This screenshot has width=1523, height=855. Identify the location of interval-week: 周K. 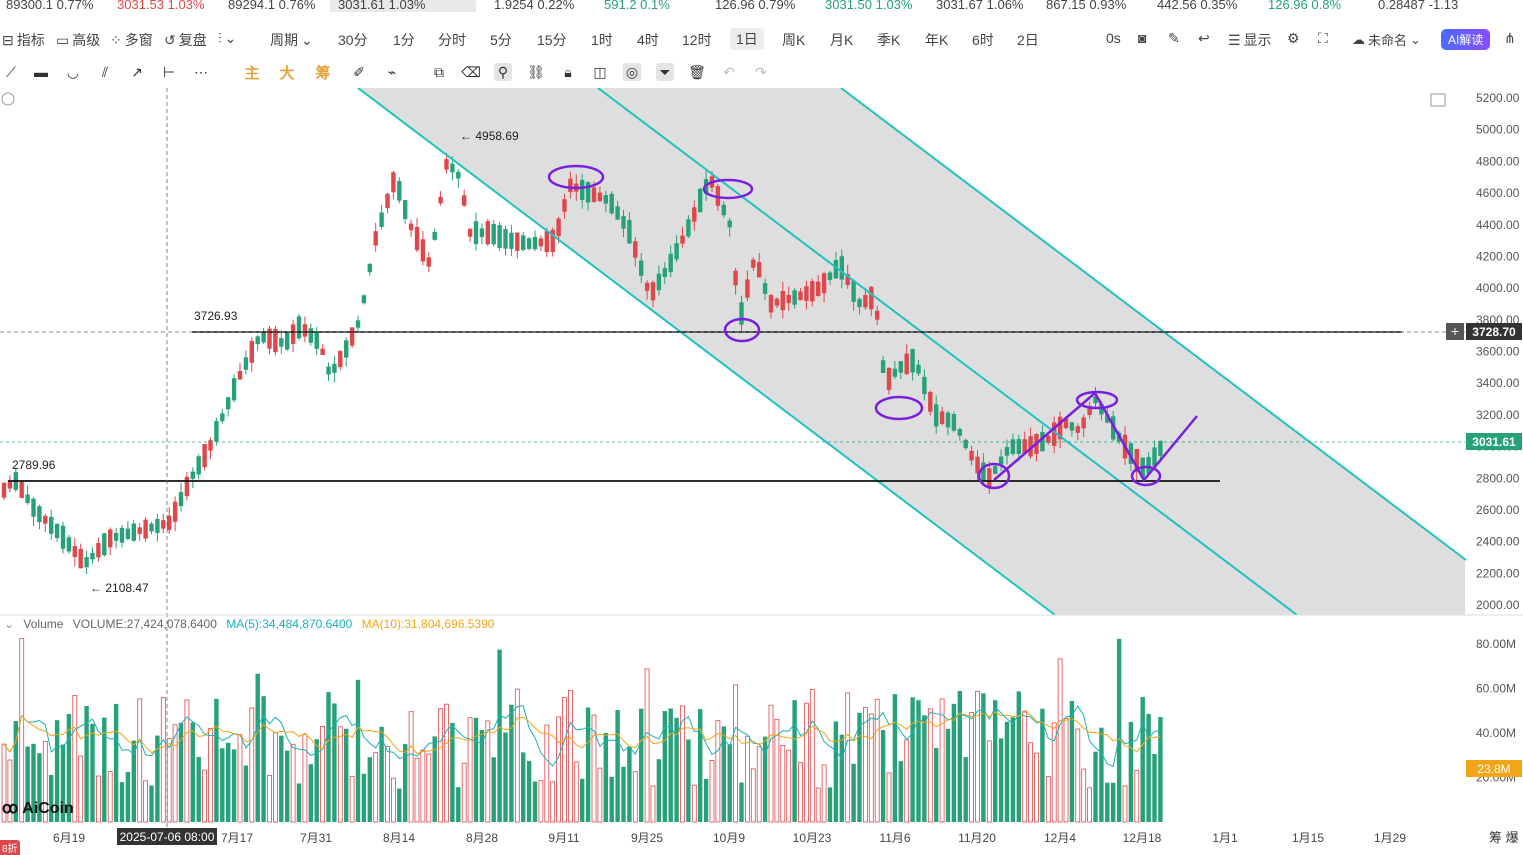
(794, 40).